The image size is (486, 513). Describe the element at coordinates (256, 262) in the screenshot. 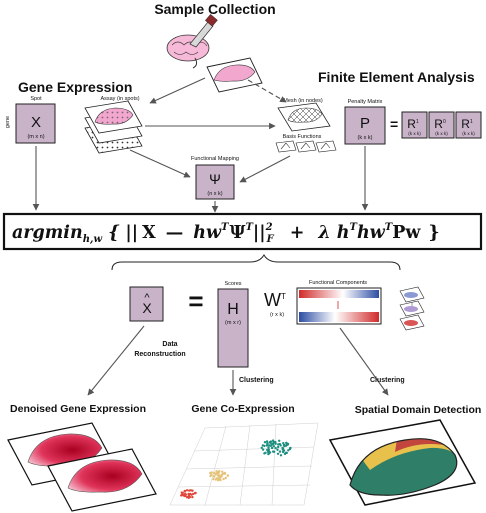

I see `formula-brace` at that location.